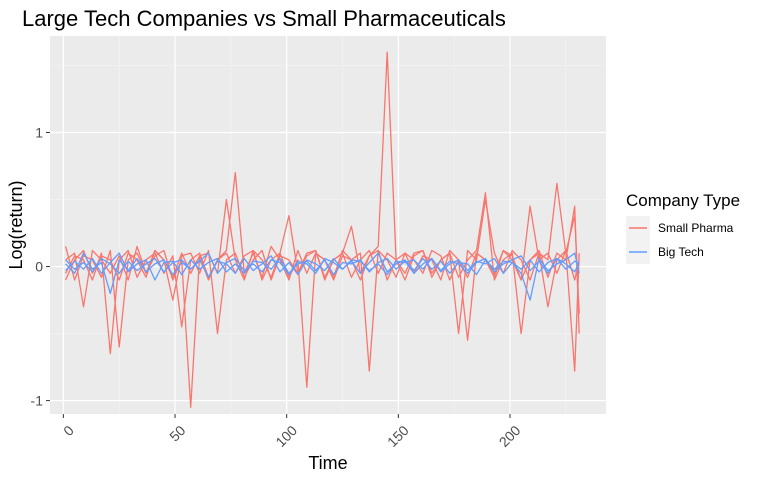 This screenshot has width=768, height=480. I want to click on x-tick-label: 0, so click(68, 430).